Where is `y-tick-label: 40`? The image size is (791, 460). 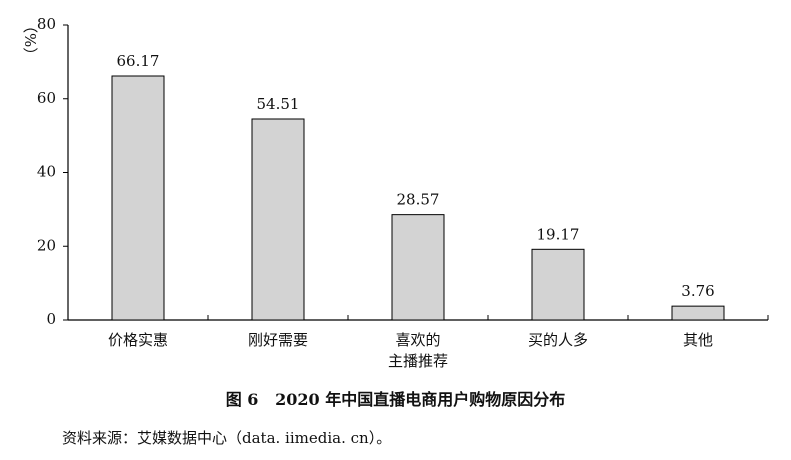
y-tick-label: 40 is located at coordinates (46, 172).